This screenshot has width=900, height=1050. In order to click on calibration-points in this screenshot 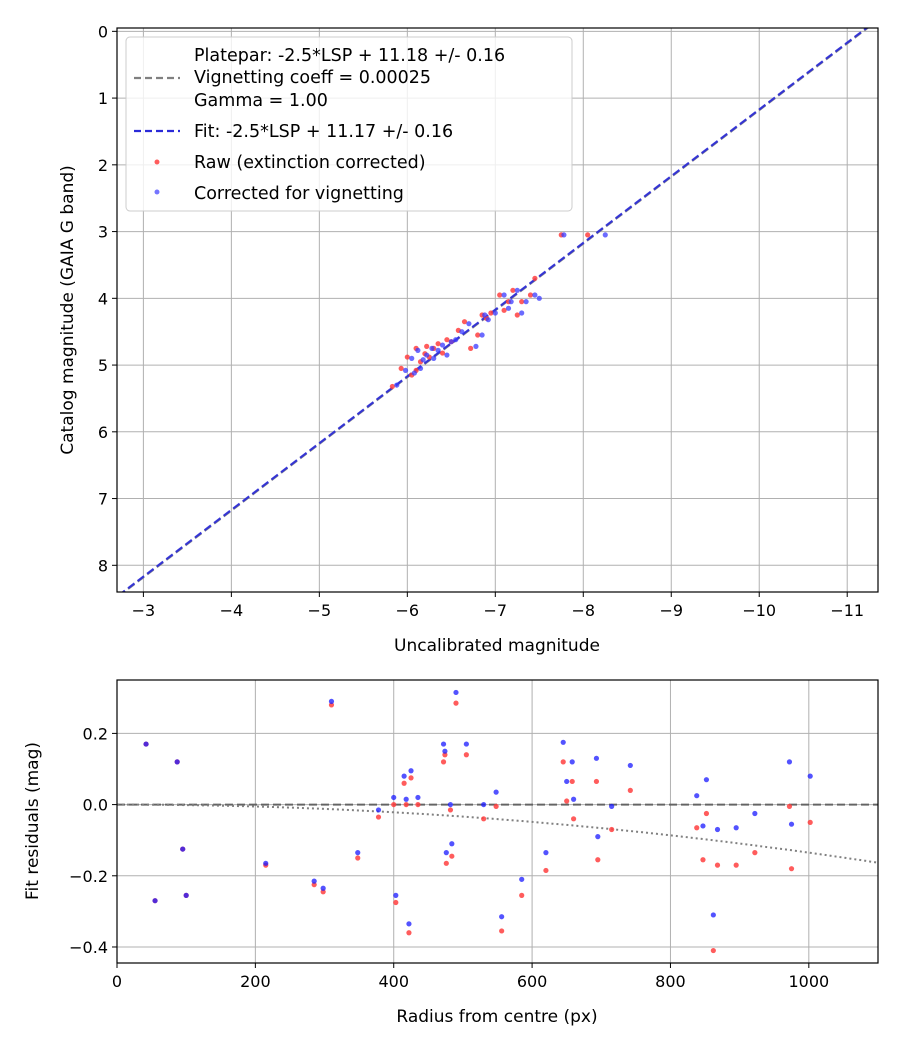, I will do `click(498, 311)`.